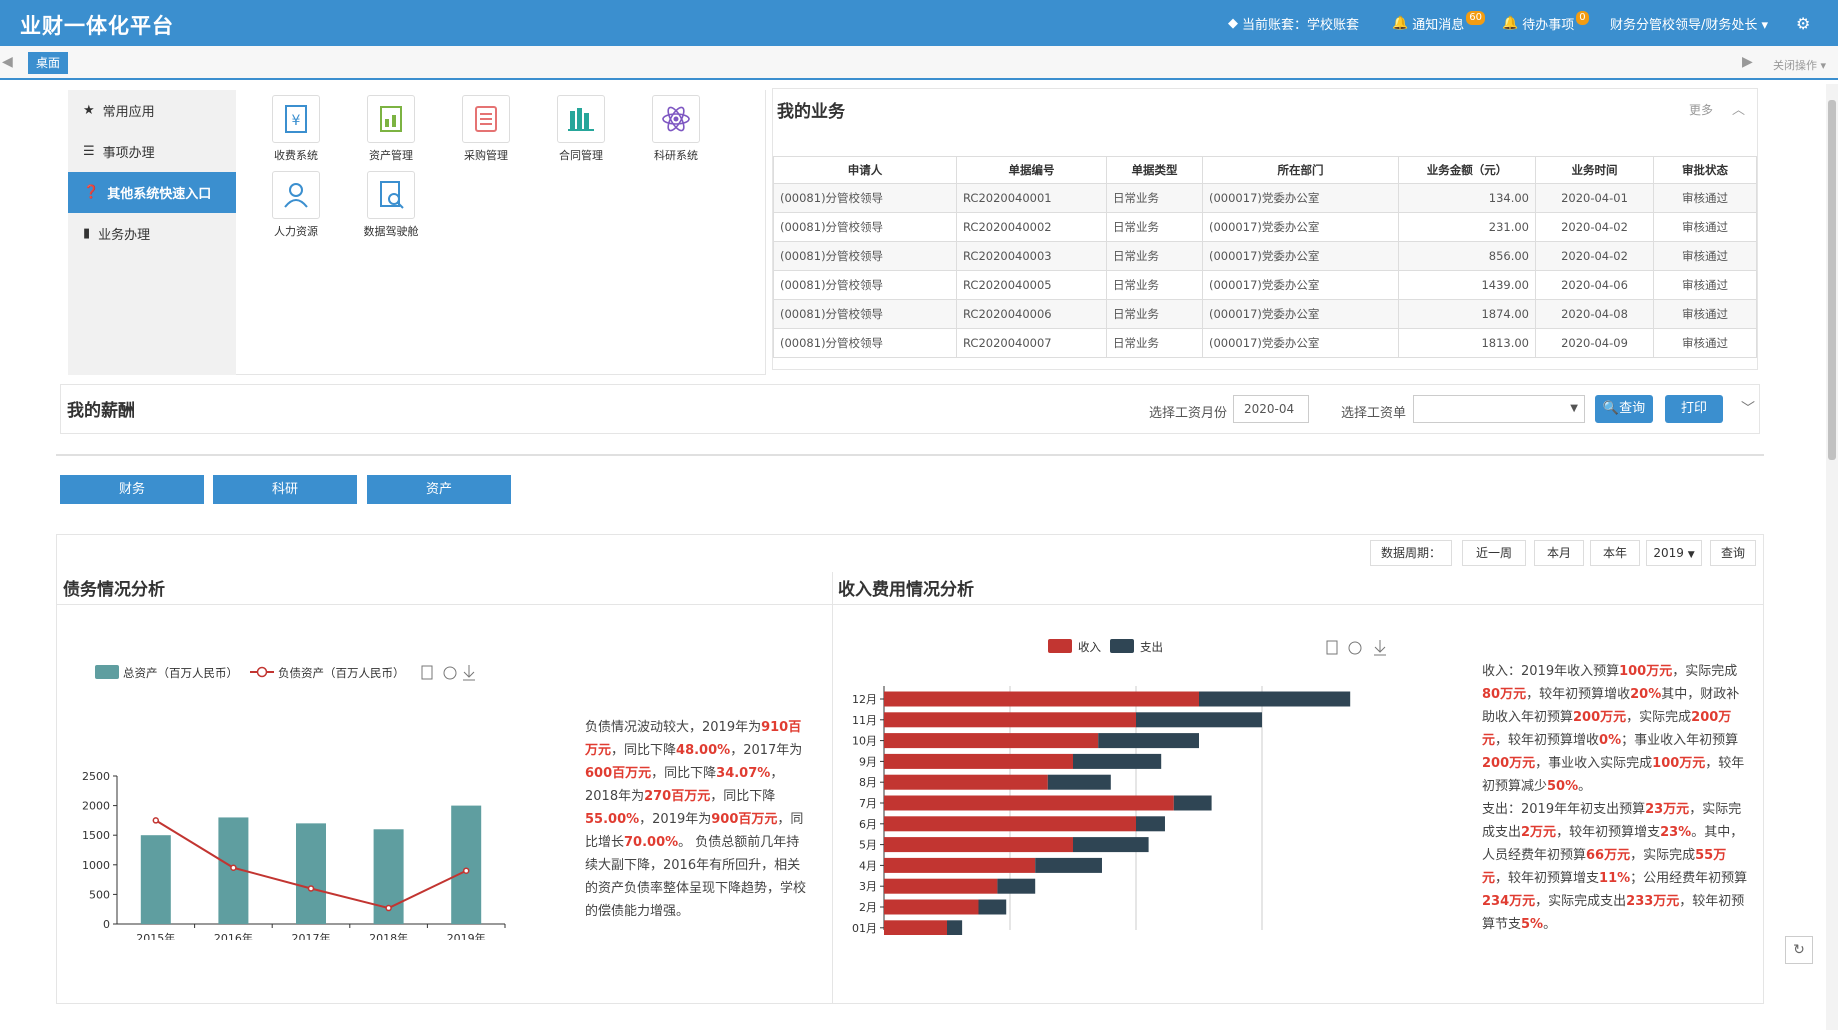 The image size is (1838, 1030). What do you see at coordinates (296, 155) in the screenshot?
I see `app-label: 收费系统` at bounding box center [296, 155].